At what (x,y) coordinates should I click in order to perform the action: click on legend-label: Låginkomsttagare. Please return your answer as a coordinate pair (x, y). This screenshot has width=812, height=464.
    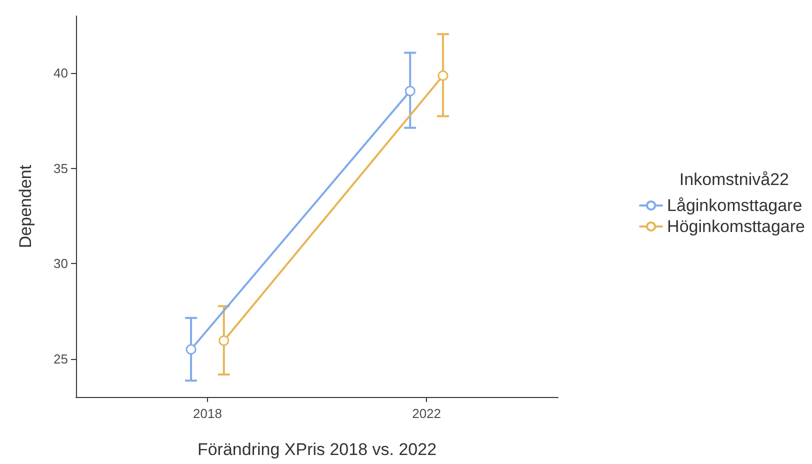
    Looking at the image, I should click on (734, 205).